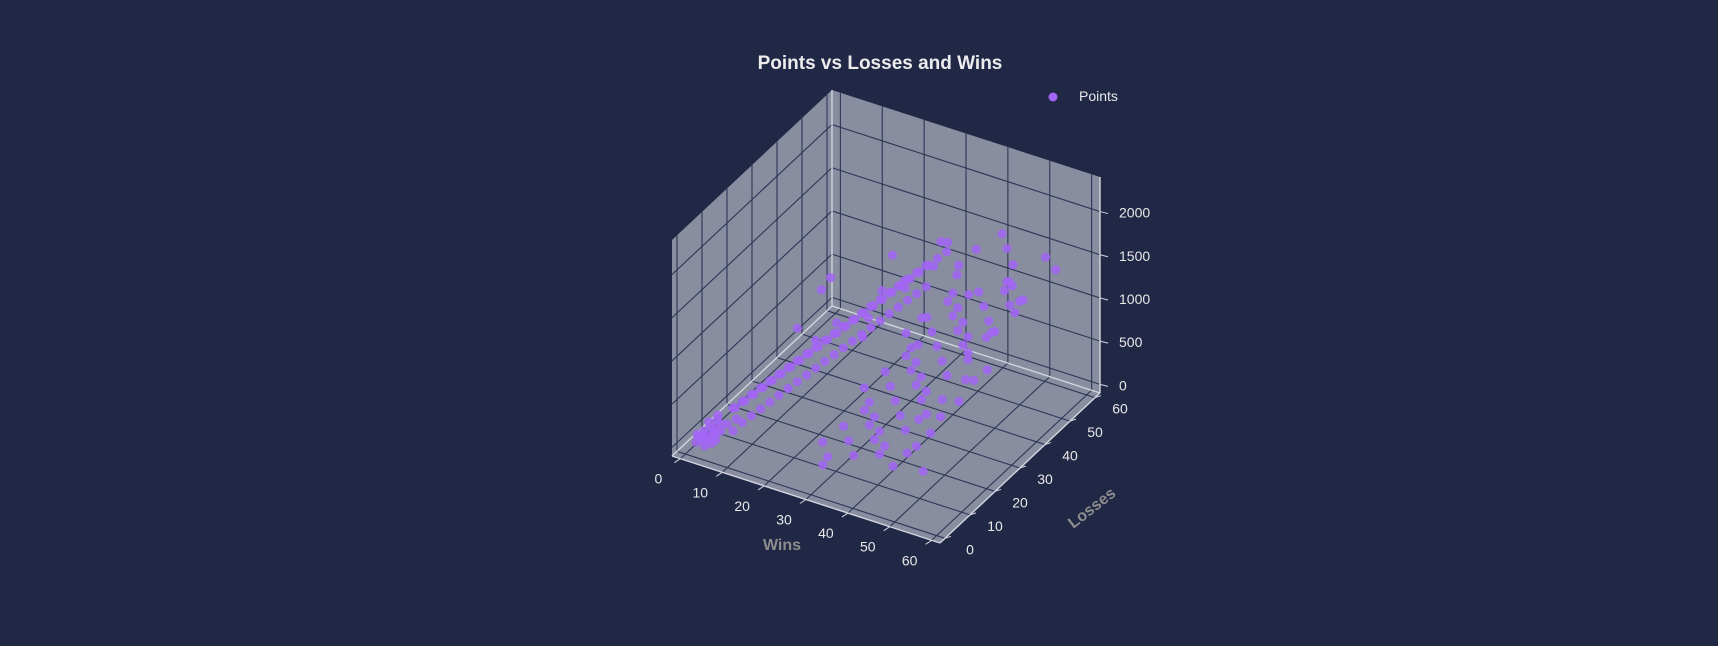 Image resolution: width=1718 pixels, height=646 pixels. Describe the element at coordinates (876, 352) in the screenshot. I see `data-points` at that location.